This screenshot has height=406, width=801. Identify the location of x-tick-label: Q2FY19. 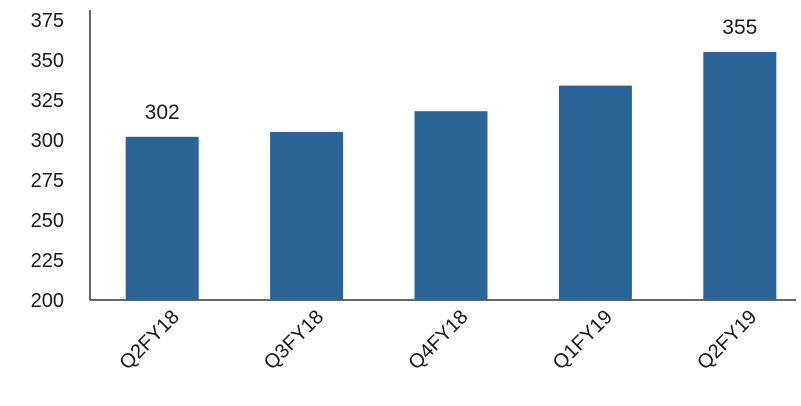
(727, 340).